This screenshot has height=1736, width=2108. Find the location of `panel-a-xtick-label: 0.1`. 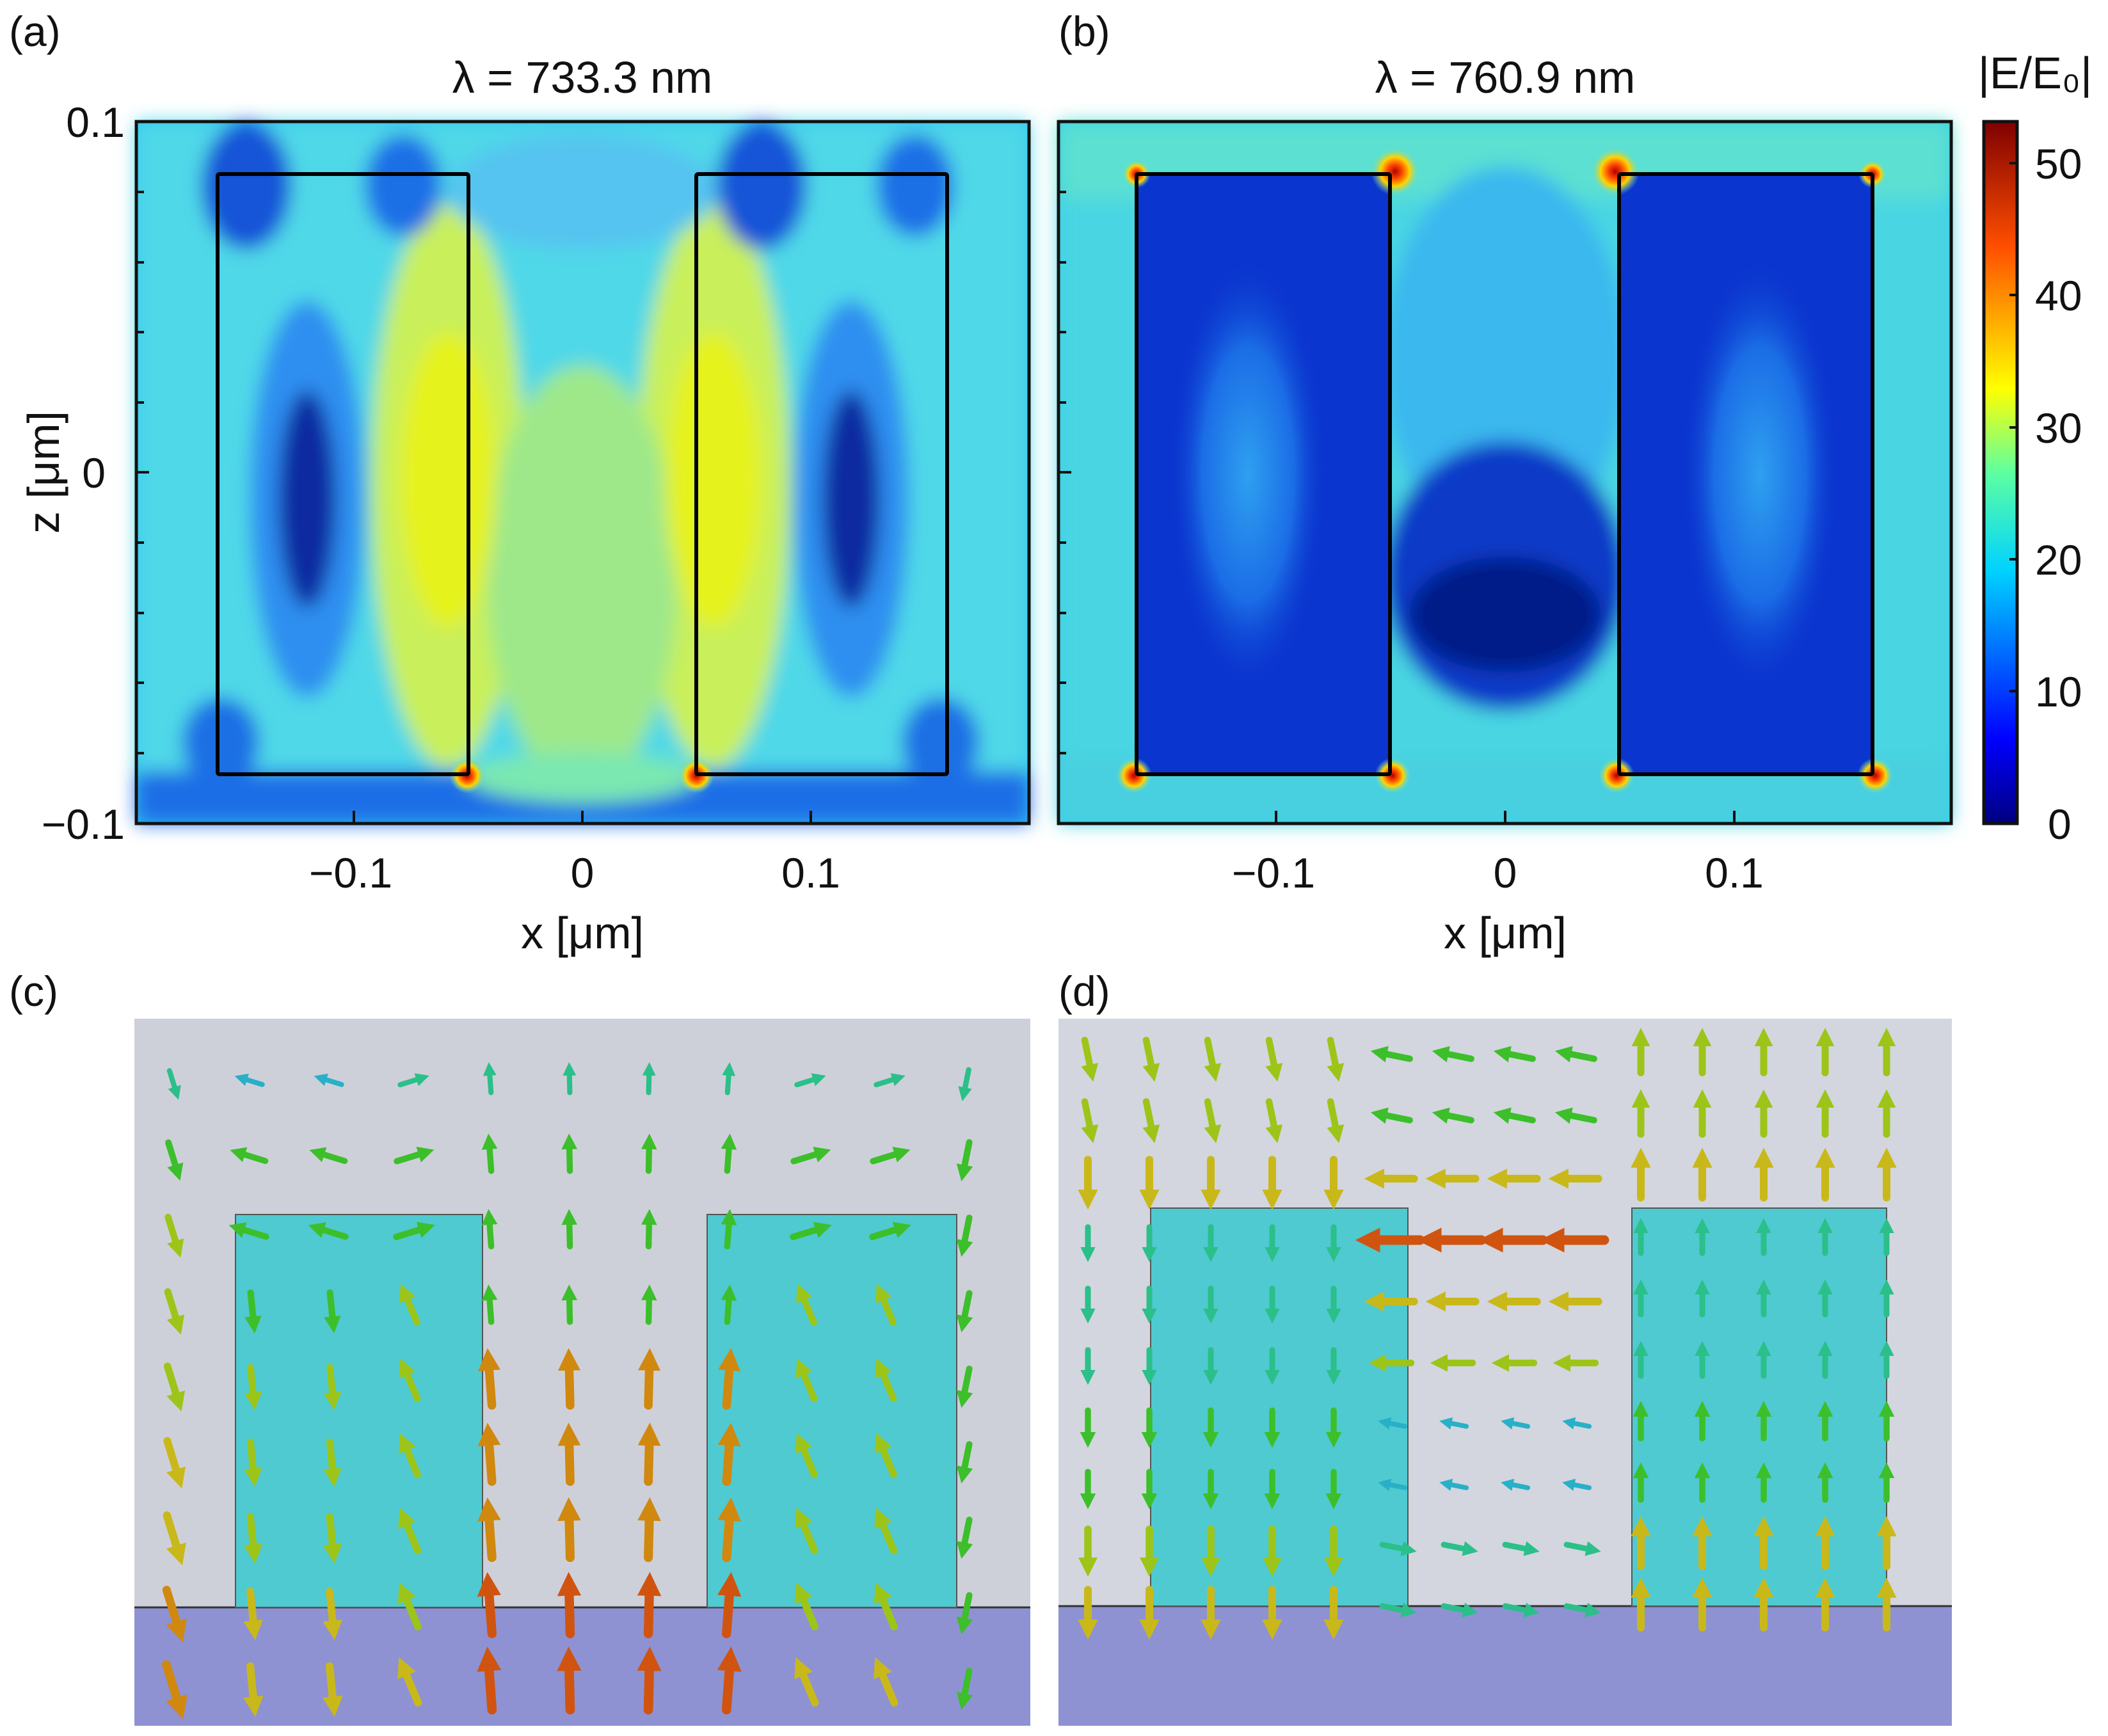

panel-a-xtick-label: 0.1 is located at coordinates (810, 872).